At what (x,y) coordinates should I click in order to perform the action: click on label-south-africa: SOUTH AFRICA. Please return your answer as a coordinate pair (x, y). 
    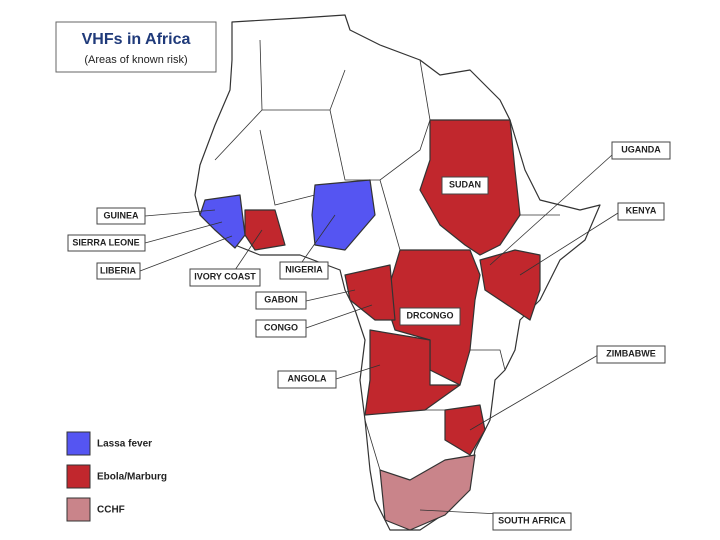
    Looking at the image, I should click on (532, 521).